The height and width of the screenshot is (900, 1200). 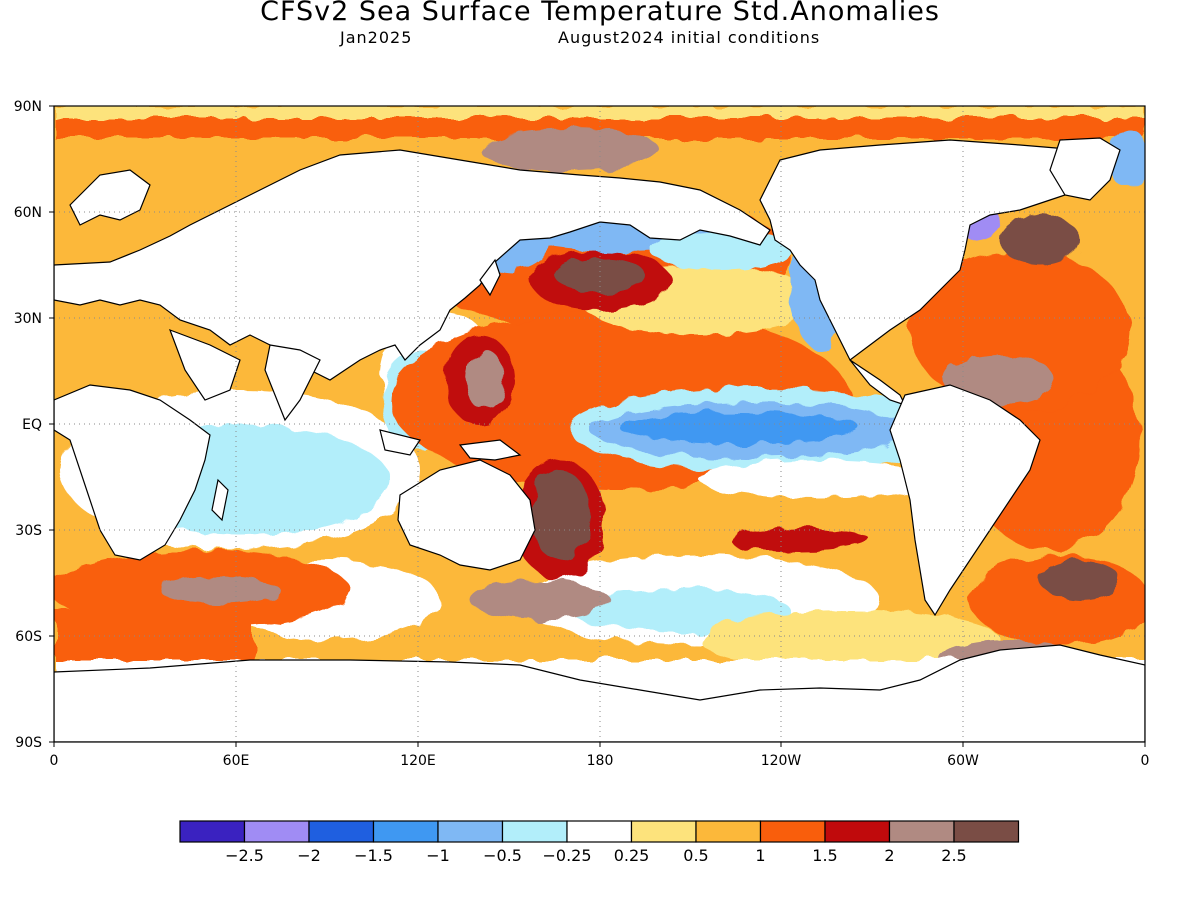 I want to click on colorbar-label: 1, so click(x=760, y=855).